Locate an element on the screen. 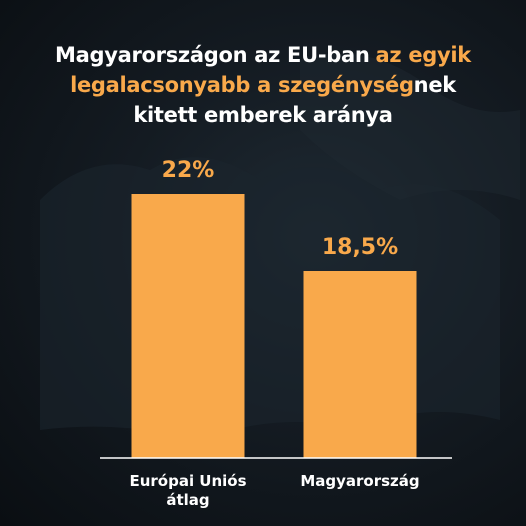  map-shape is located at coordinates (410, 127).